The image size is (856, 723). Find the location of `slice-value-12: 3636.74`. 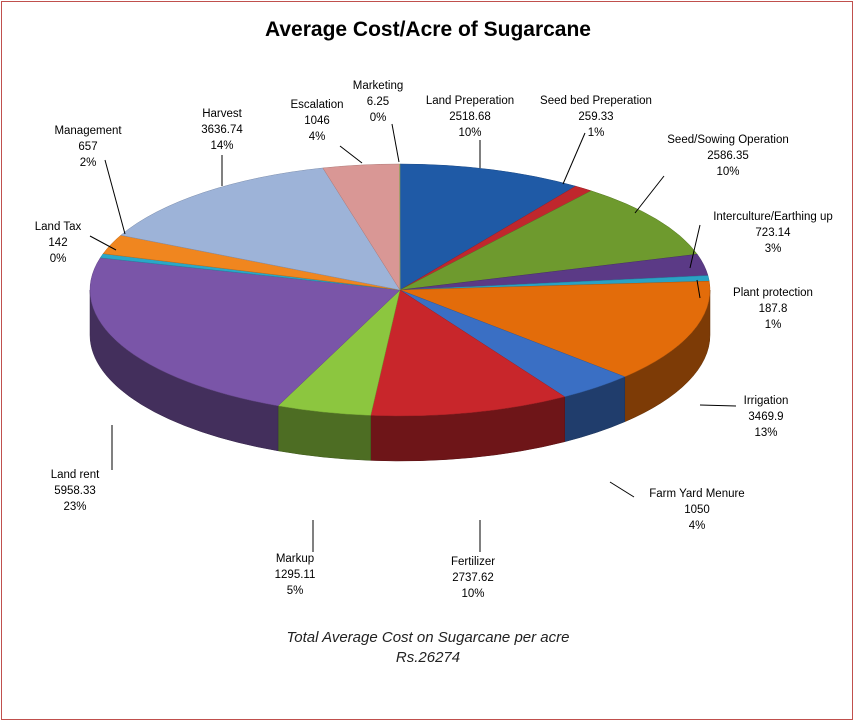

slice-value-12: 3636.74 is located at coordinates (222, 130).